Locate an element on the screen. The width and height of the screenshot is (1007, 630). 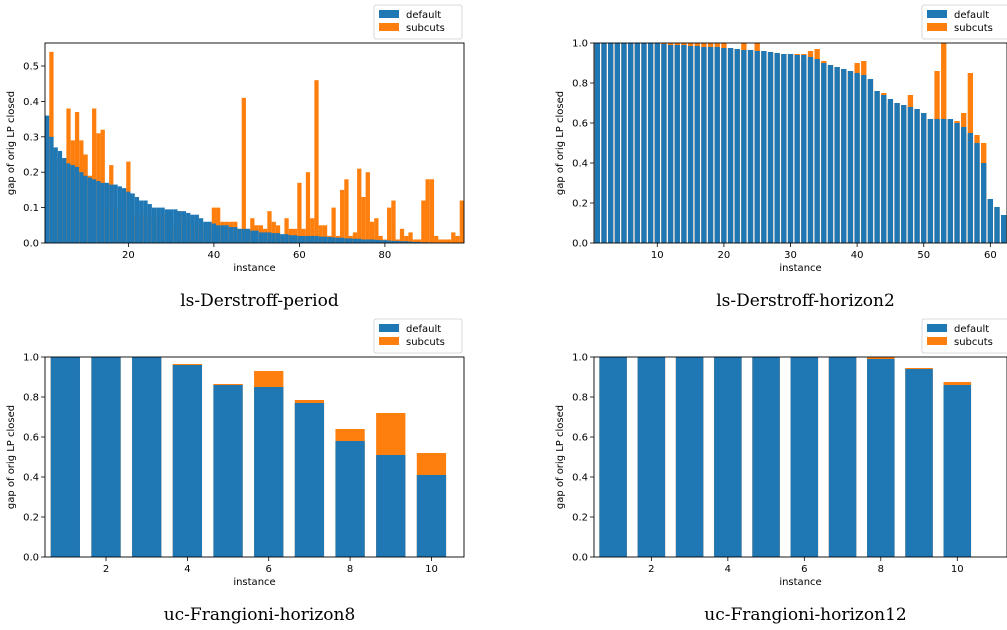
panel-caption: ls-Derstroff-horizon2 is located at coordinates (805, 301).